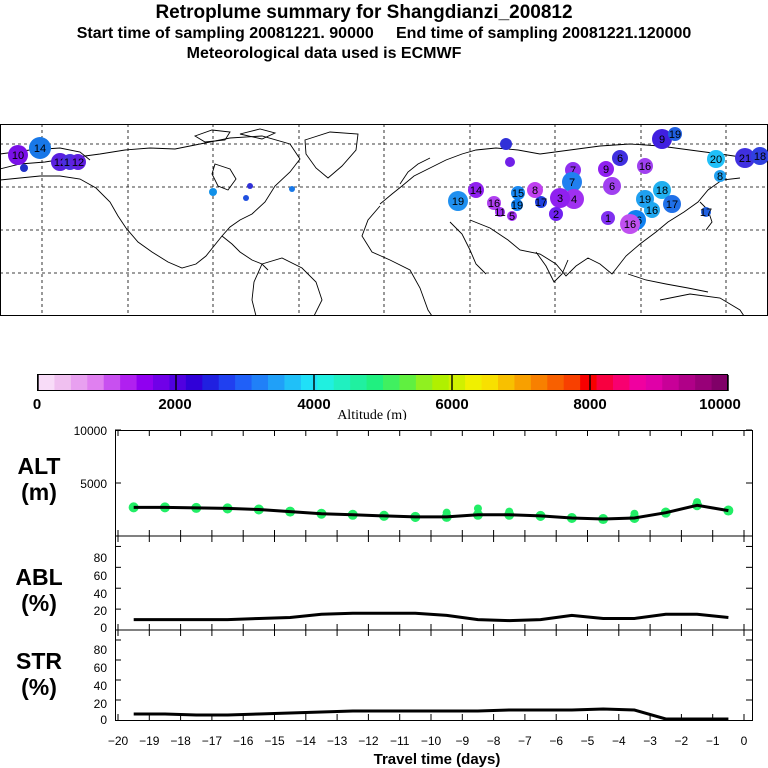 Image resolution: width=768 pixels, height=768 pixels. Describe the element at coordinates (324, 53) in the screenshot. I see `meteo-data-line: Meteorological data used is ECMWF` at that location.